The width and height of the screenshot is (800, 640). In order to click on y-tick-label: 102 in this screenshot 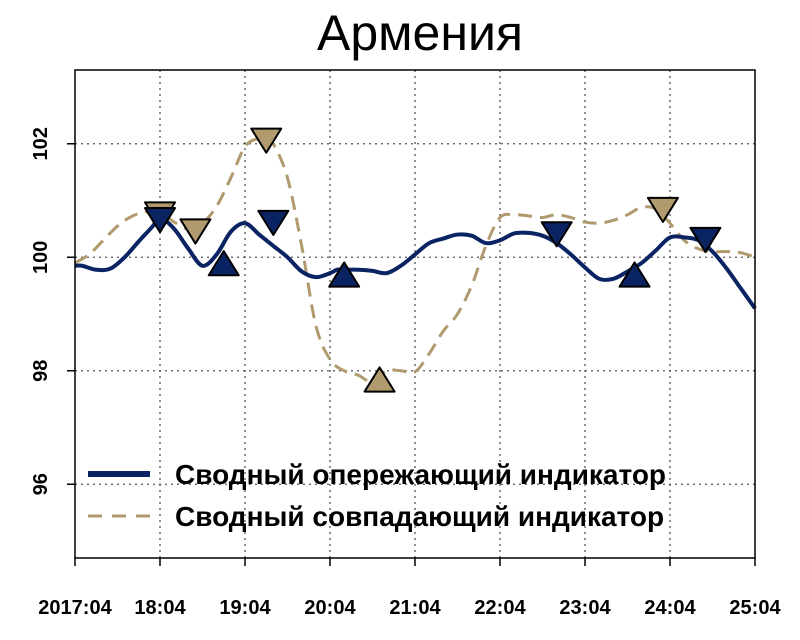, I will do `click(41, 143)`.